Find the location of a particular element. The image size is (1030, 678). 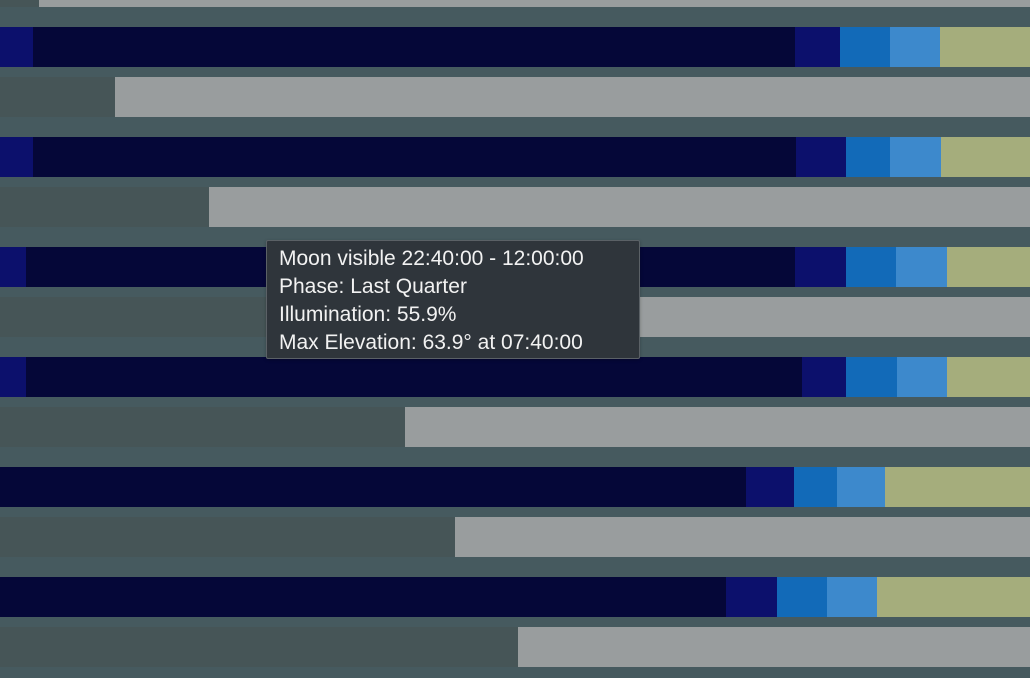

moon-illumination-label: Illumination: 55.9% is located at coordinates (368, 314).